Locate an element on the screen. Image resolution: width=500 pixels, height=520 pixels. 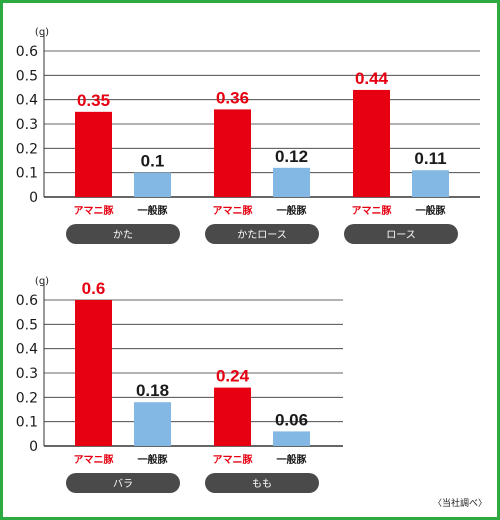
bar-value-label: 0.35 is located at coordinates (93, 100).